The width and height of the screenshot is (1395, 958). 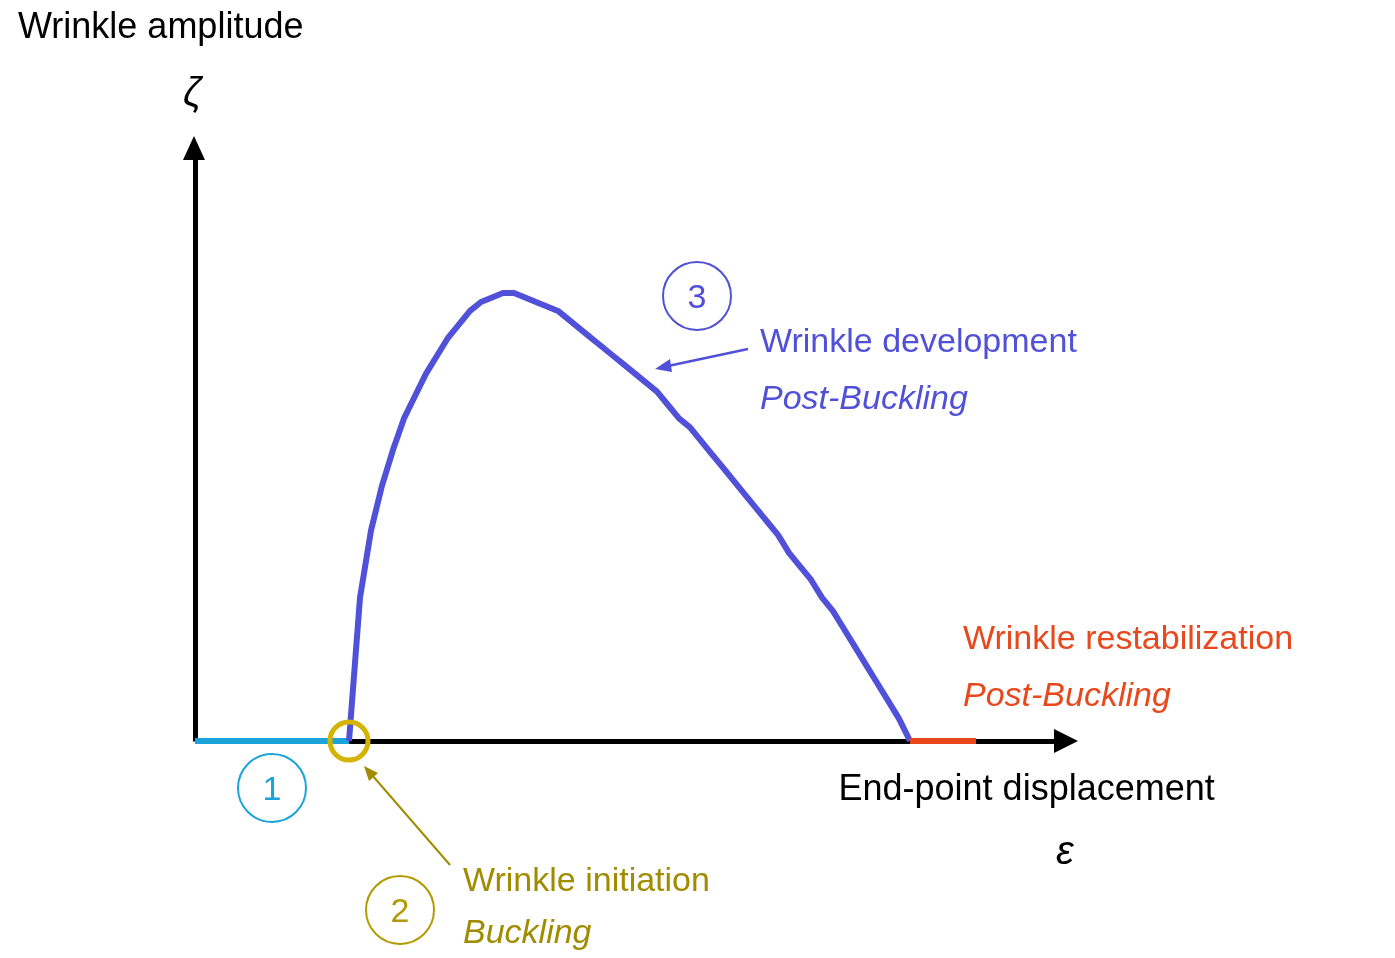 What do you see at coordinates (161, 25) in the screenshot?
I see `text: Wrinkle amplitude` at bounding box center [161, 25].